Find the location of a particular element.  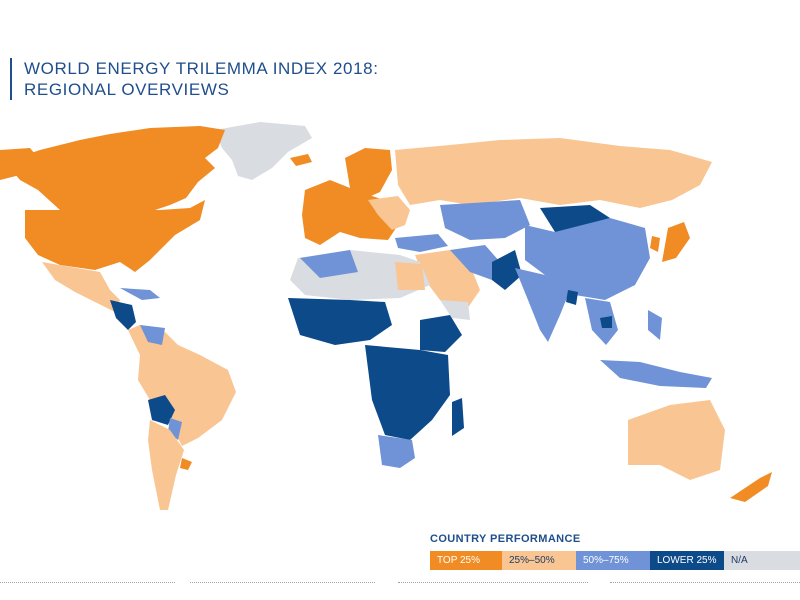

region-united-states is located at coordinates (115, 236).